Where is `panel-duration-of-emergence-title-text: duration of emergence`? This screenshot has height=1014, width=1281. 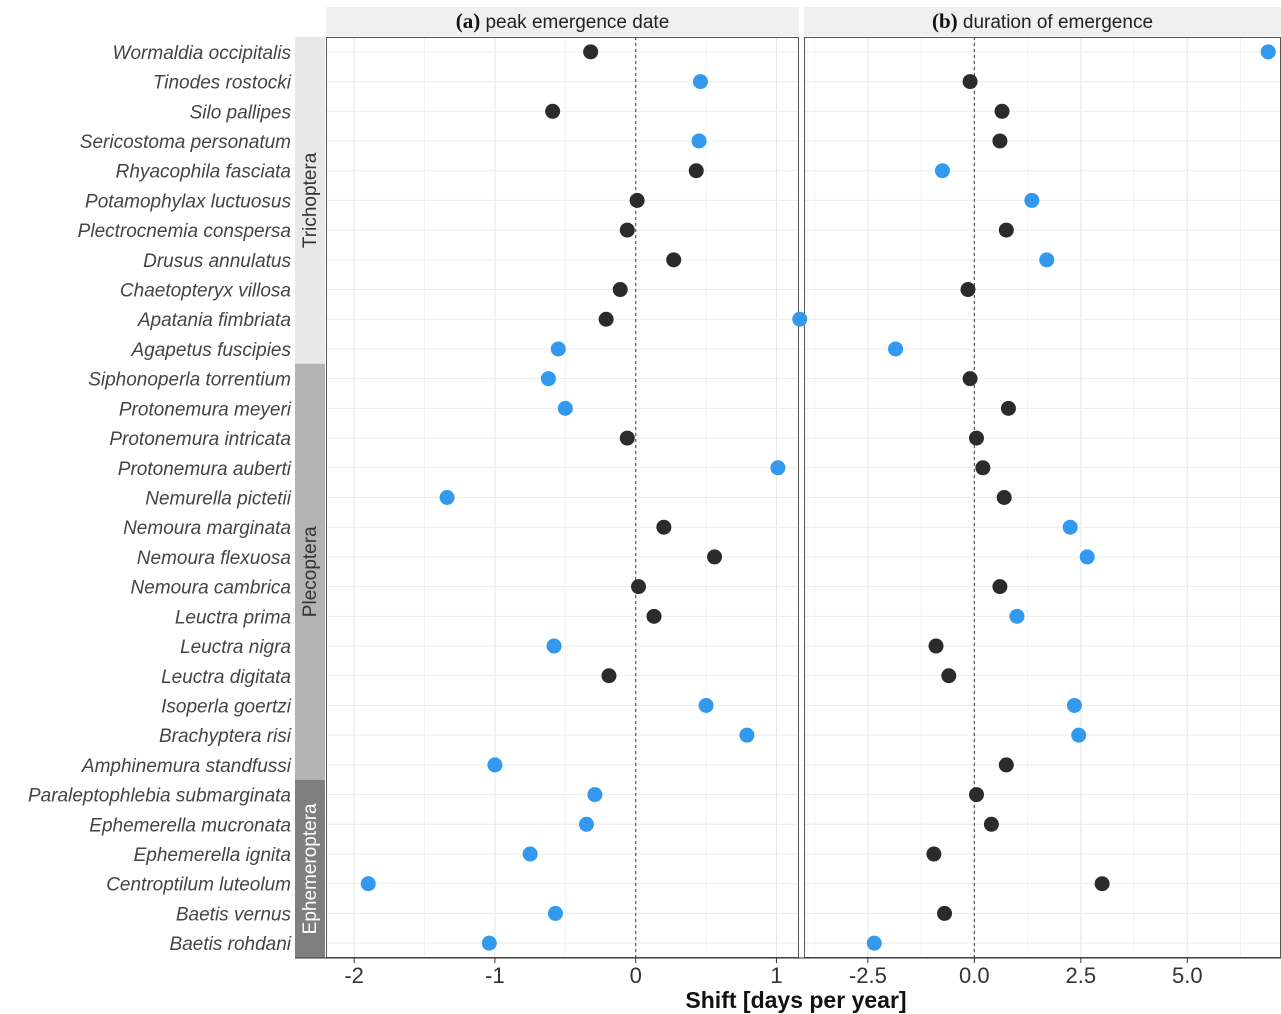
panel-duration-of-emergence-title-text: duration of emergence is located at coordinates (1058, 22).